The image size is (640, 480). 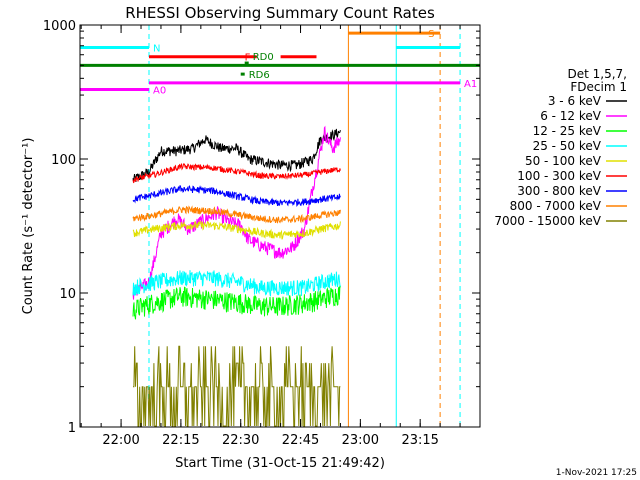 I want to click on flag-label-S: S, so click(x=431, y=34).